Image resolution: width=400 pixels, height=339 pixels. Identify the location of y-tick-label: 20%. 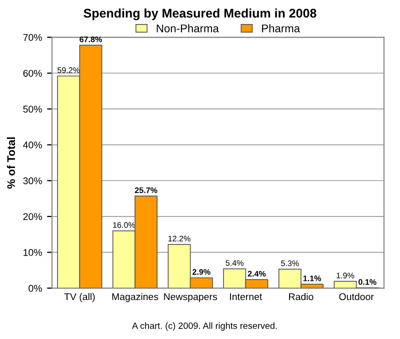
(32, 216).